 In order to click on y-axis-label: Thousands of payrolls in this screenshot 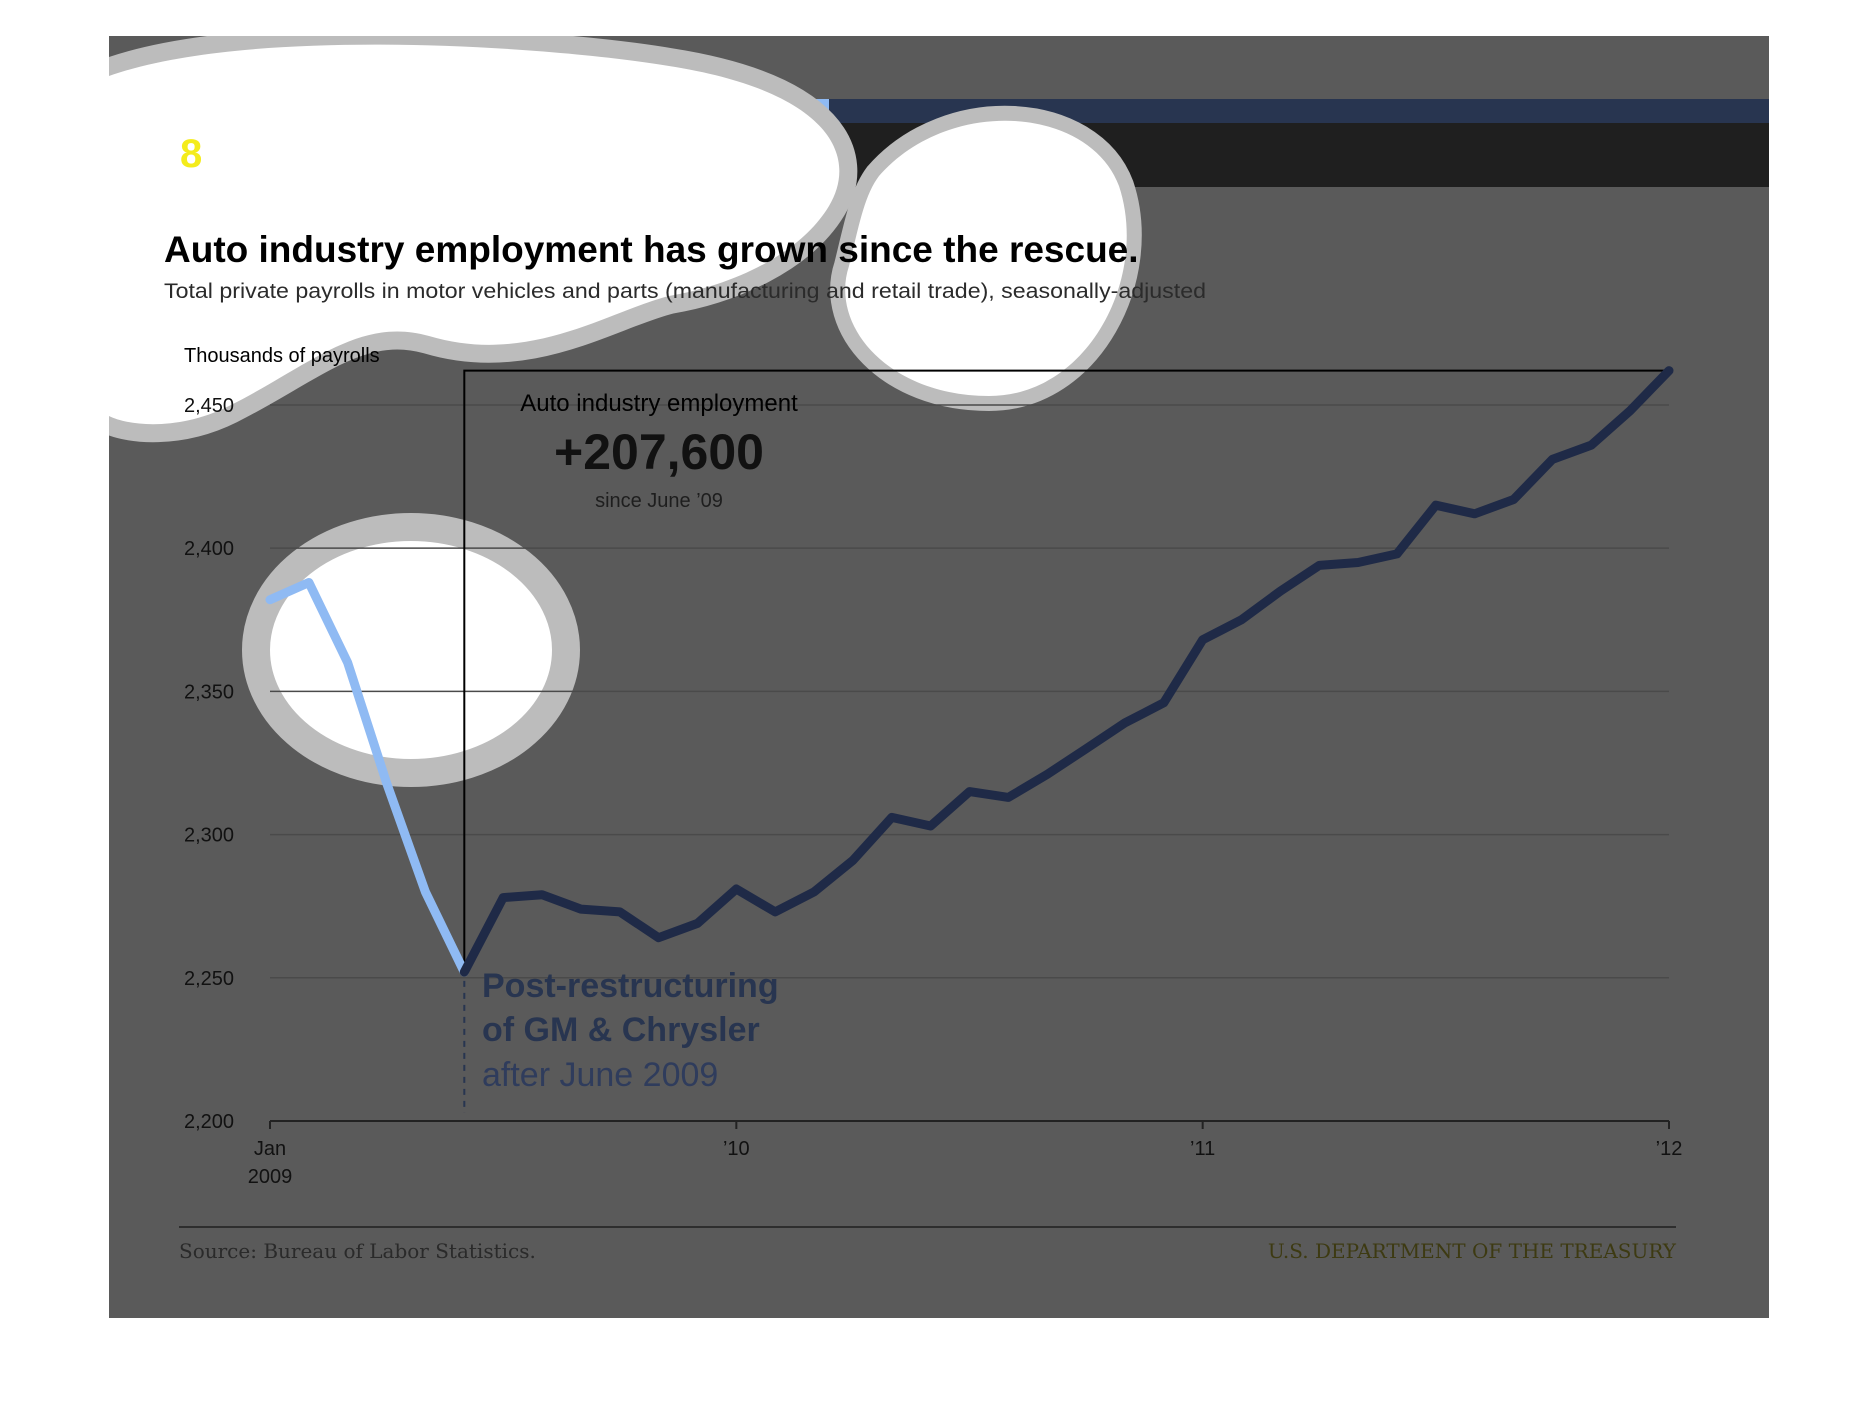, I will do `click(282, 356)`.